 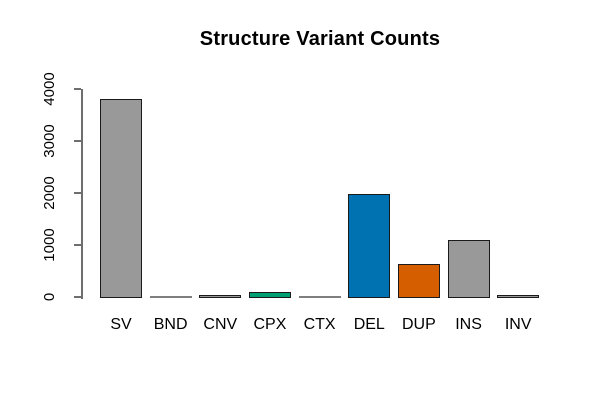 What do you see at coordinates (319, 296) in the screenshot?
I see `bar-ctx` at bounding box center [319, 296].